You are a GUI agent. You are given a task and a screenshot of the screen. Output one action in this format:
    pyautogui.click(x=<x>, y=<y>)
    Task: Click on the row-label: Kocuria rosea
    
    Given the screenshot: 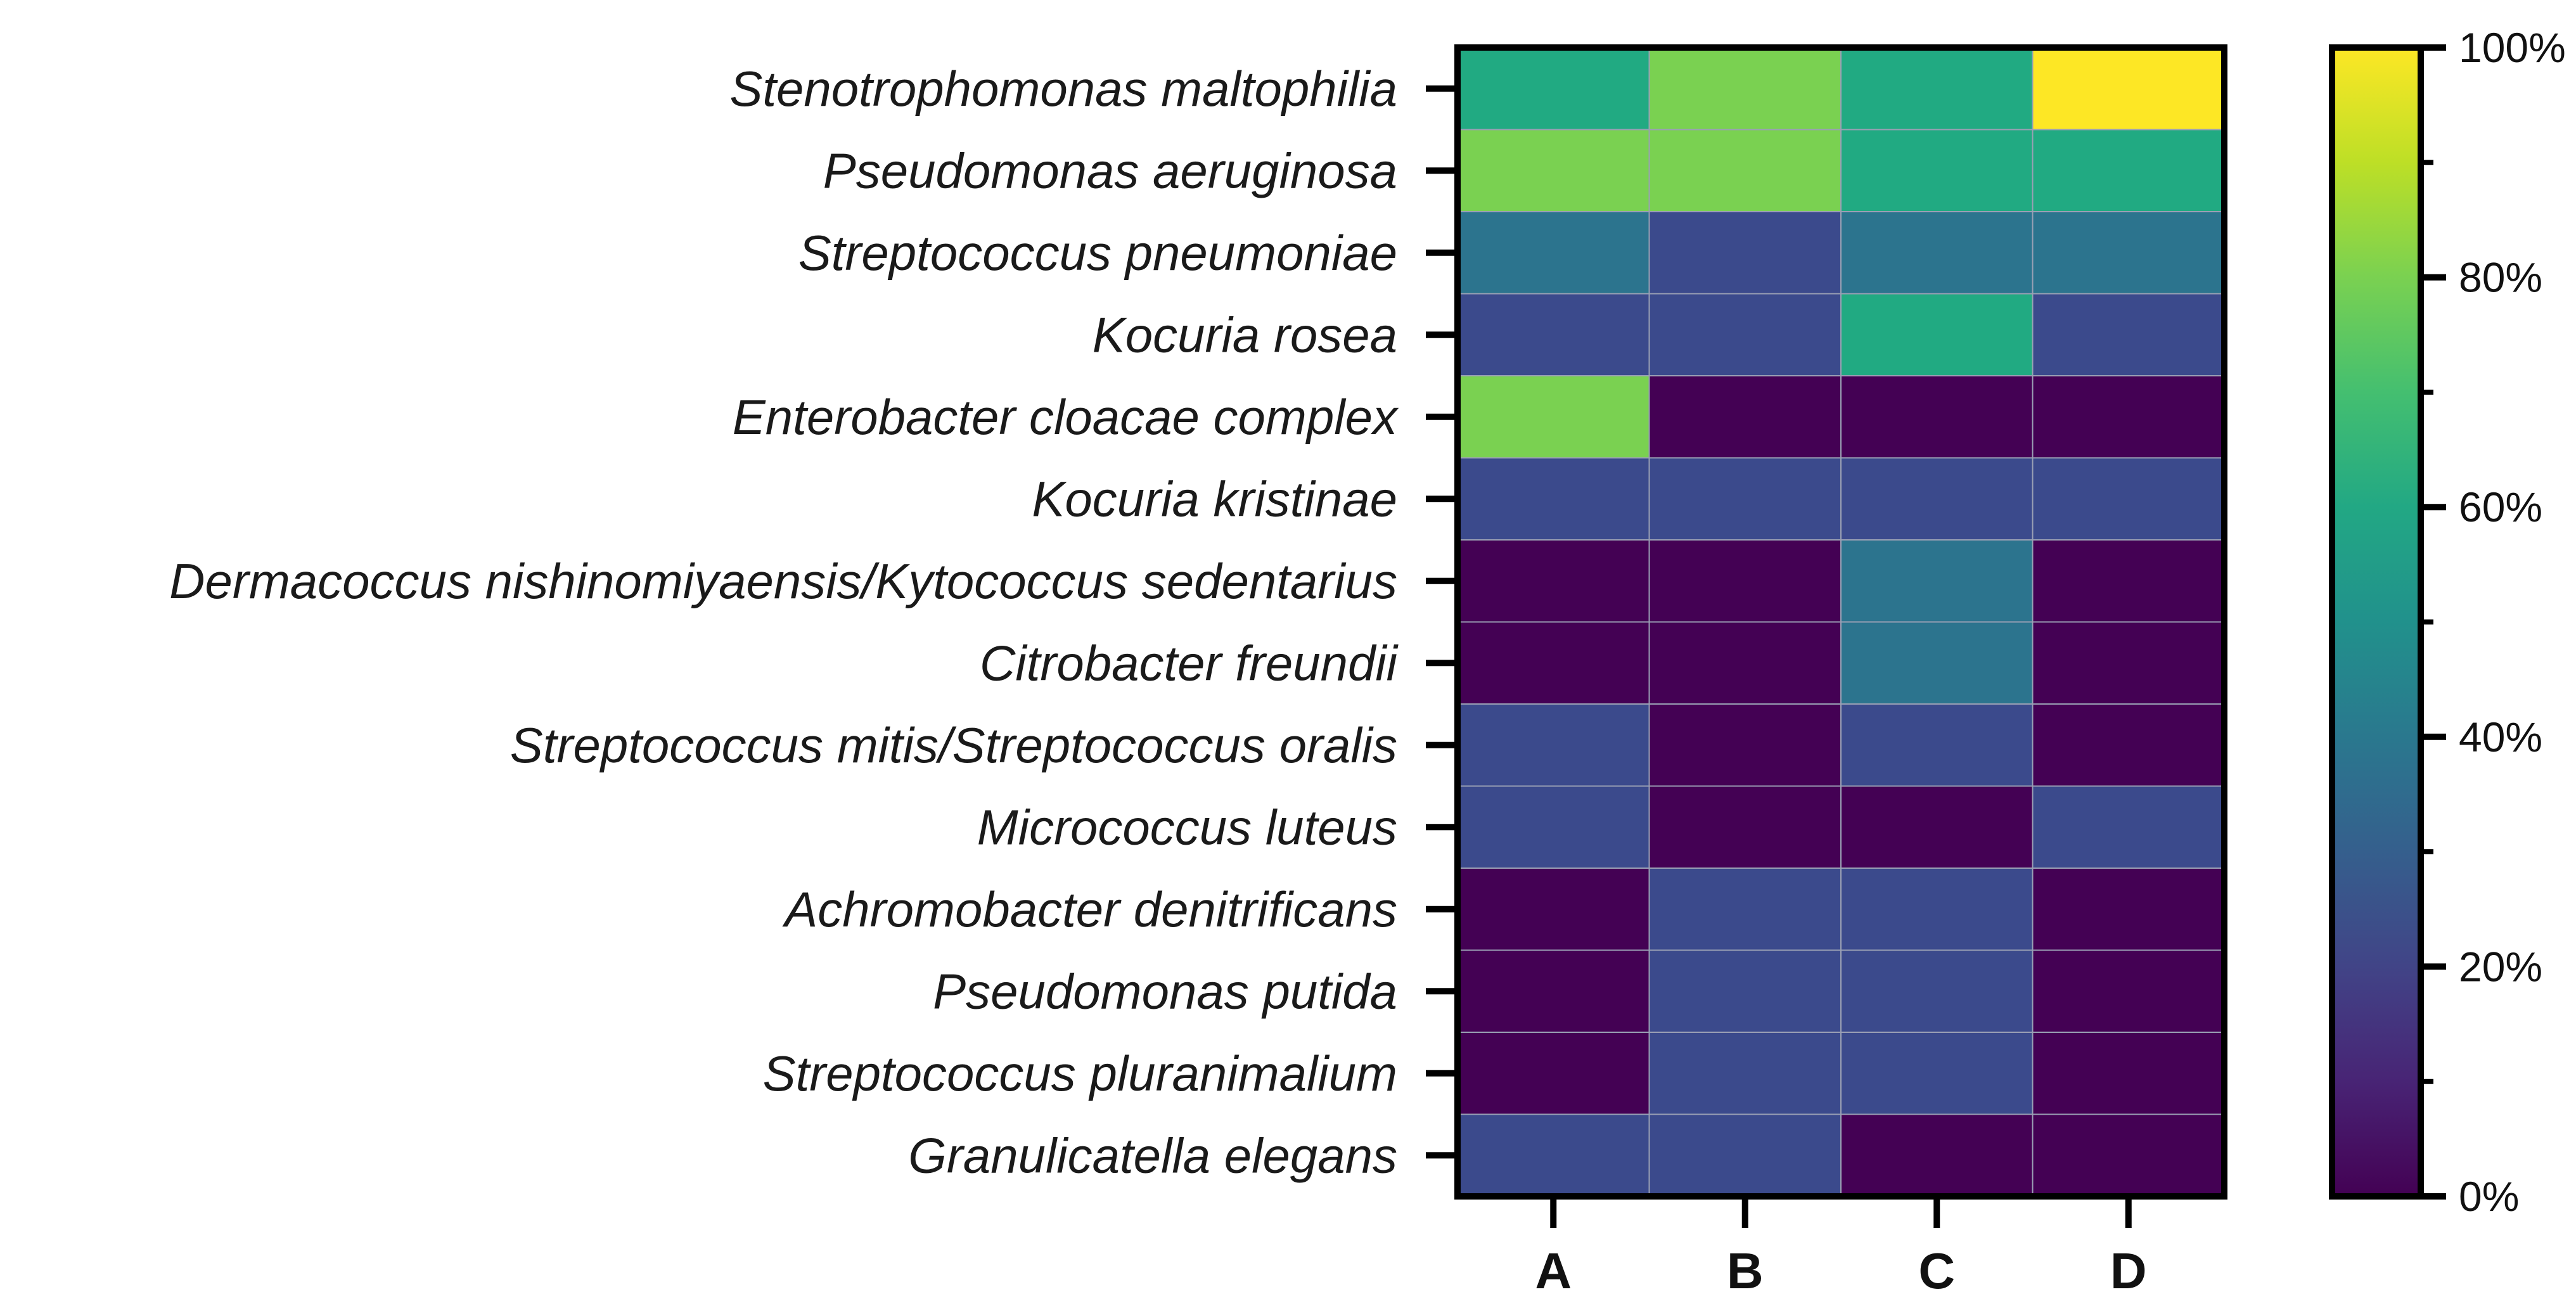 What is the action you would take?
    pyautogui.click(x=1245, y=334)
    